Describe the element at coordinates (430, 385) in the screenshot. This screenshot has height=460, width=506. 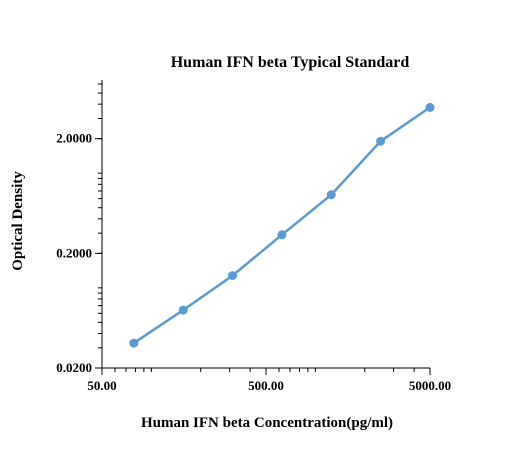
I see `x-tick-label: 5000.00` at that location.